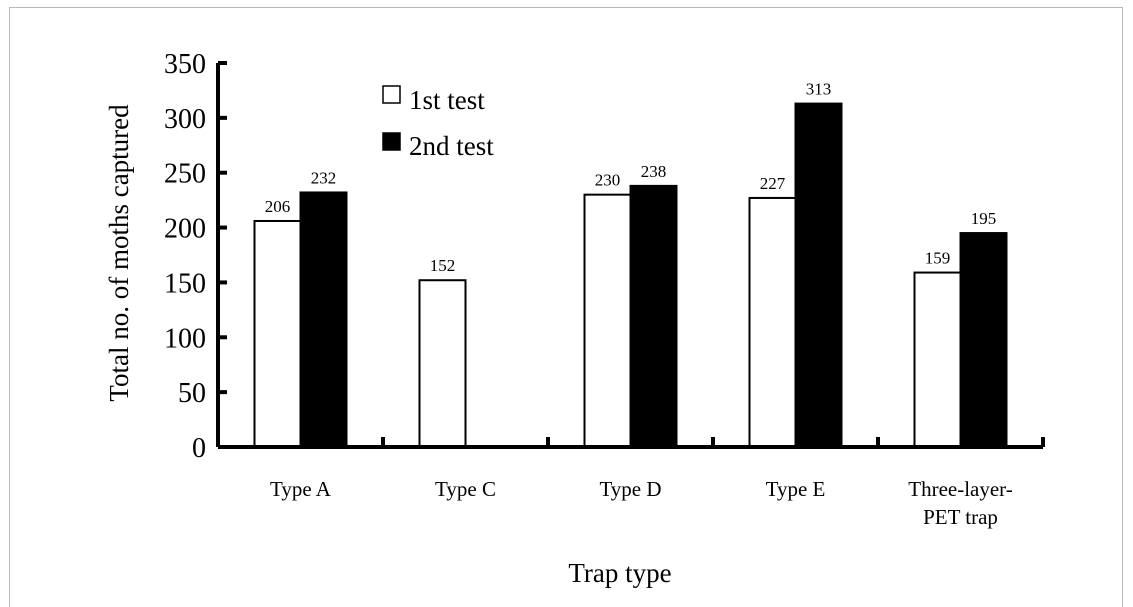 Image resolution: width=1133 pixels, height=607 pixels. Describe the element at coordinates (324, 177) in the screenshot. I see `data-label: 232` at that location.